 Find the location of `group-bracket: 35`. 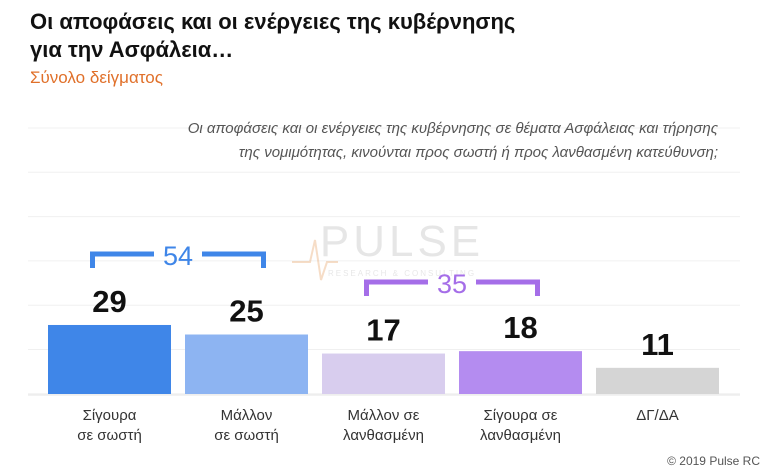

group-bracket: 35 is located at coordinates (452, 284).